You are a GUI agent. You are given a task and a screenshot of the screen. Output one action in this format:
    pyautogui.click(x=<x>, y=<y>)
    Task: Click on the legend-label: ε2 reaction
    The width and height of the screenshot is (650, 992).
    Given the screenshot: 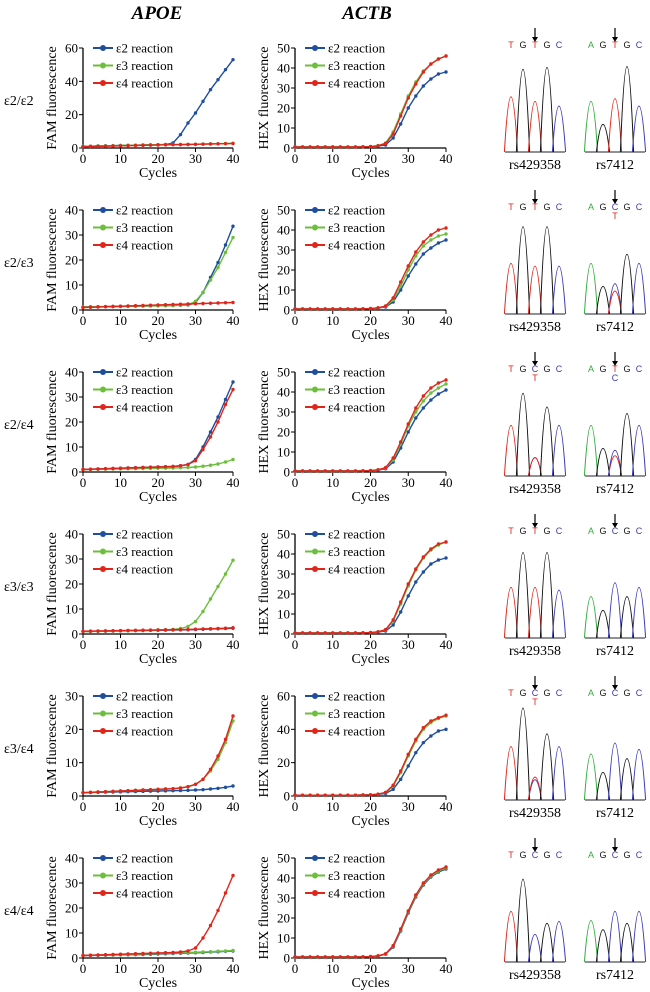 What is the action you would take?
    pyautogui.click(x=145, y=858)
    